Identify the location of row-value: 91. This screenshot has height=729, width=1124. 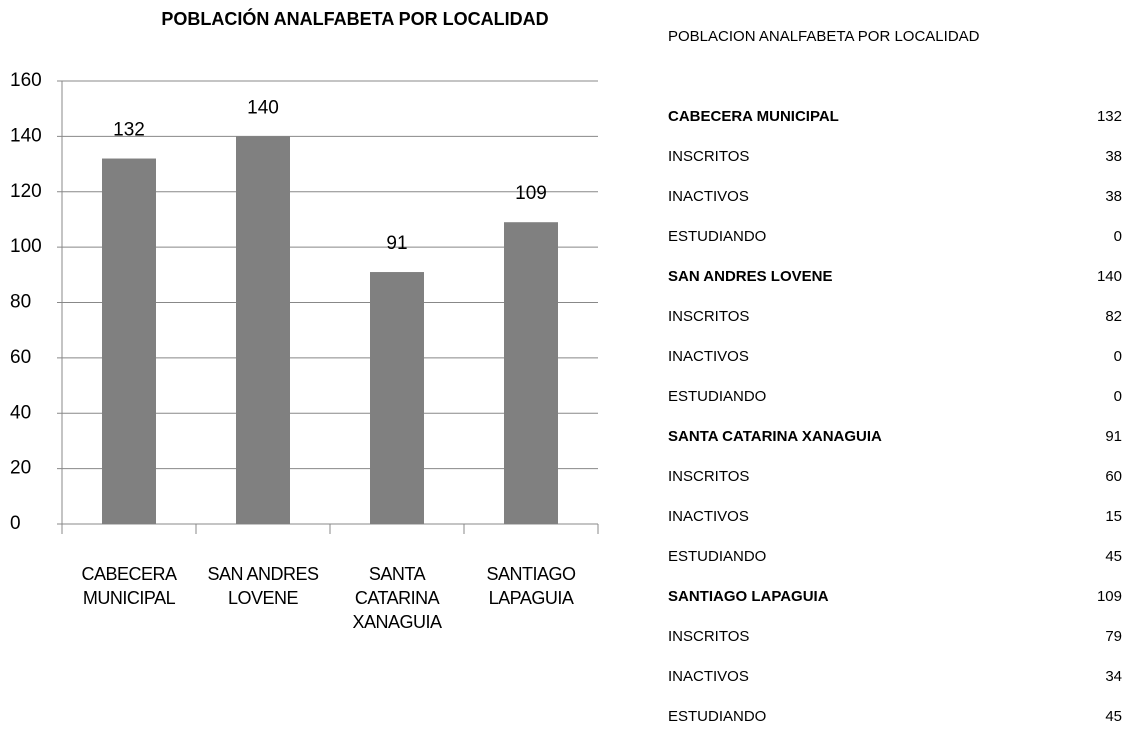
(1113, 436).